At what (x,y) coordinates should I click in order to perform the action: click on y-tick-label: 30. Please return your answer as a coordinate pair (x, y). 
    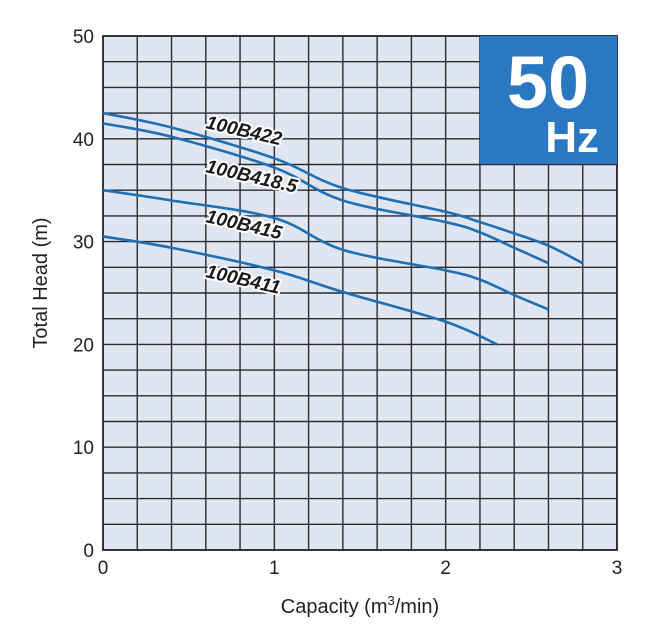
    Looking at the image, I should click on (83, 243).